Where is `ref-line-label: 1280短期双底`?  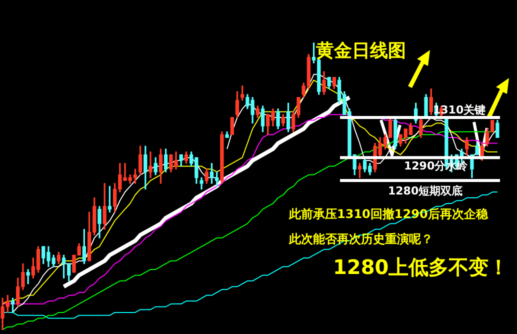
ref-line-label: 1280短期双底 is located at coordinates (425, 191).